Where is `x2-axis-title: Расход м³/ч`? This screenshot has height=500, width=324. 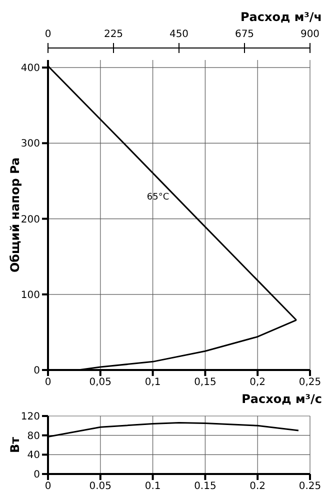
x2-axis-title: Расход м³/ч is located at coordinates (281, 17).